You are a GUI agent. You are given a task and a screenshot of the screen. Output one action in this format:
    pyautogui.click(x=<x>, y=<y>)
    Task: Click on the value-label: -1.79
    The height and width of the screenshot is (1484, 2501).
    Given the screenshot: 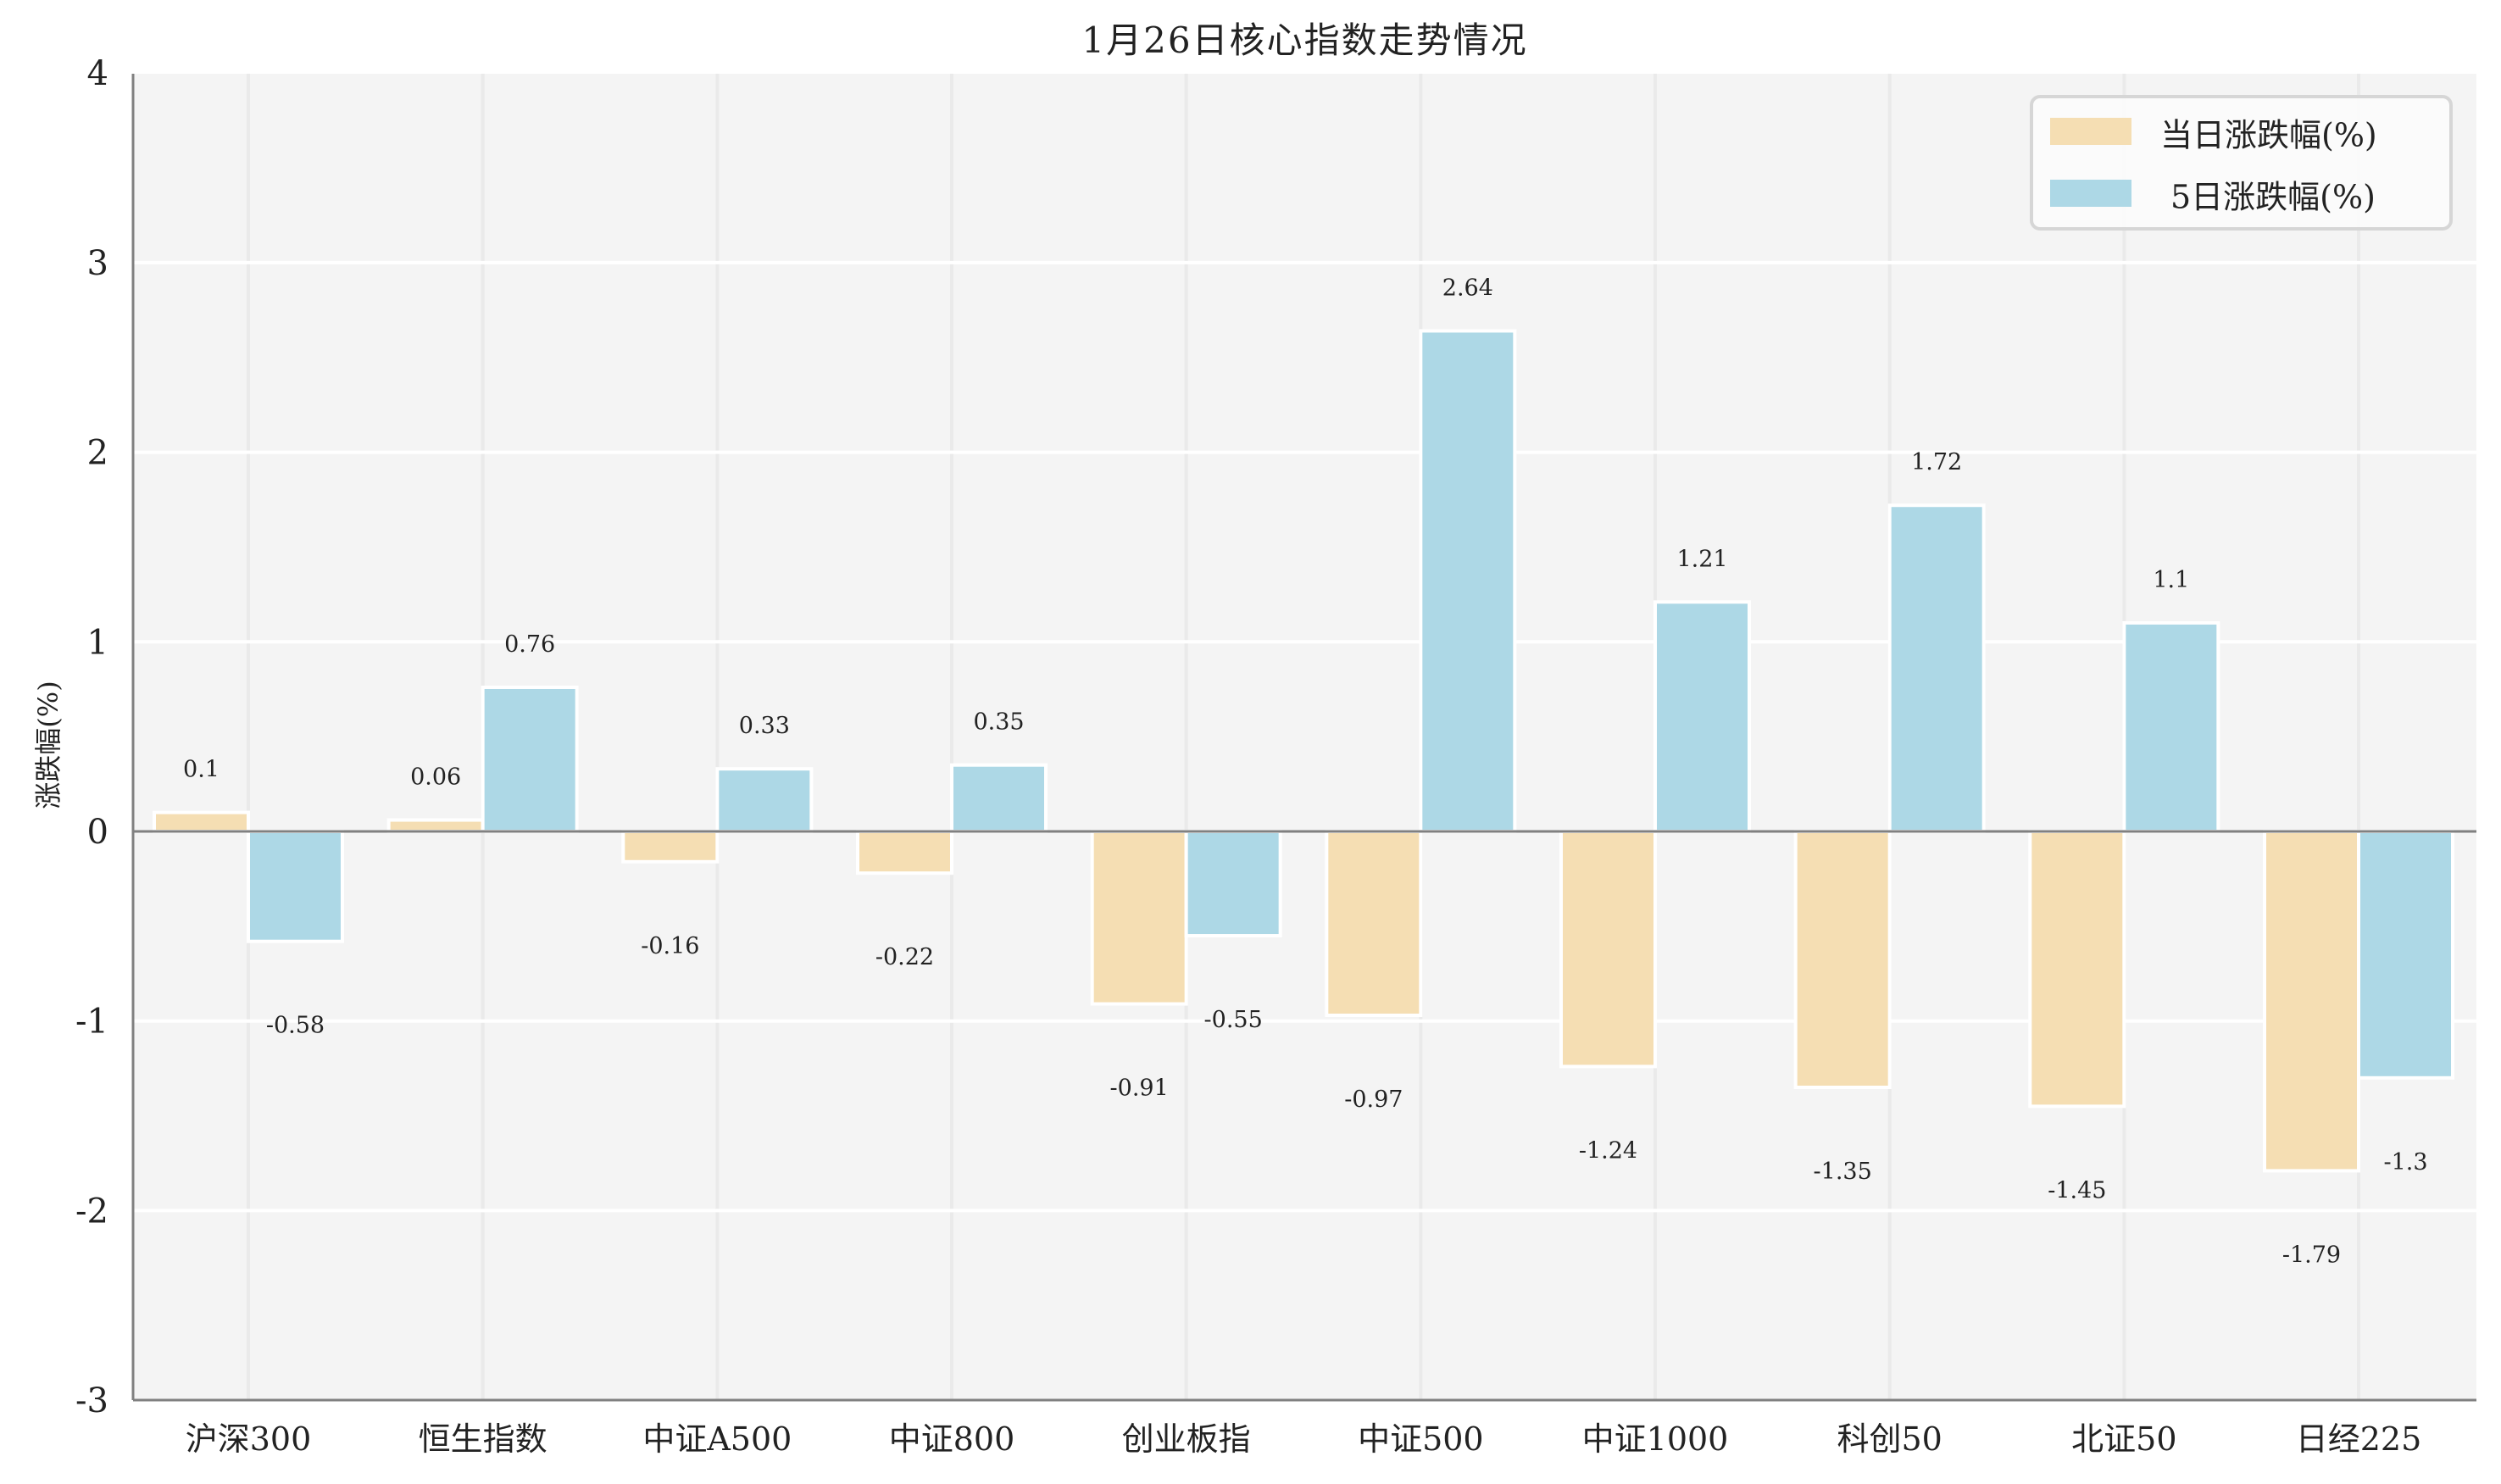 What is the action you would take?
    pyautogui.click(x=2311, y=1255)
    